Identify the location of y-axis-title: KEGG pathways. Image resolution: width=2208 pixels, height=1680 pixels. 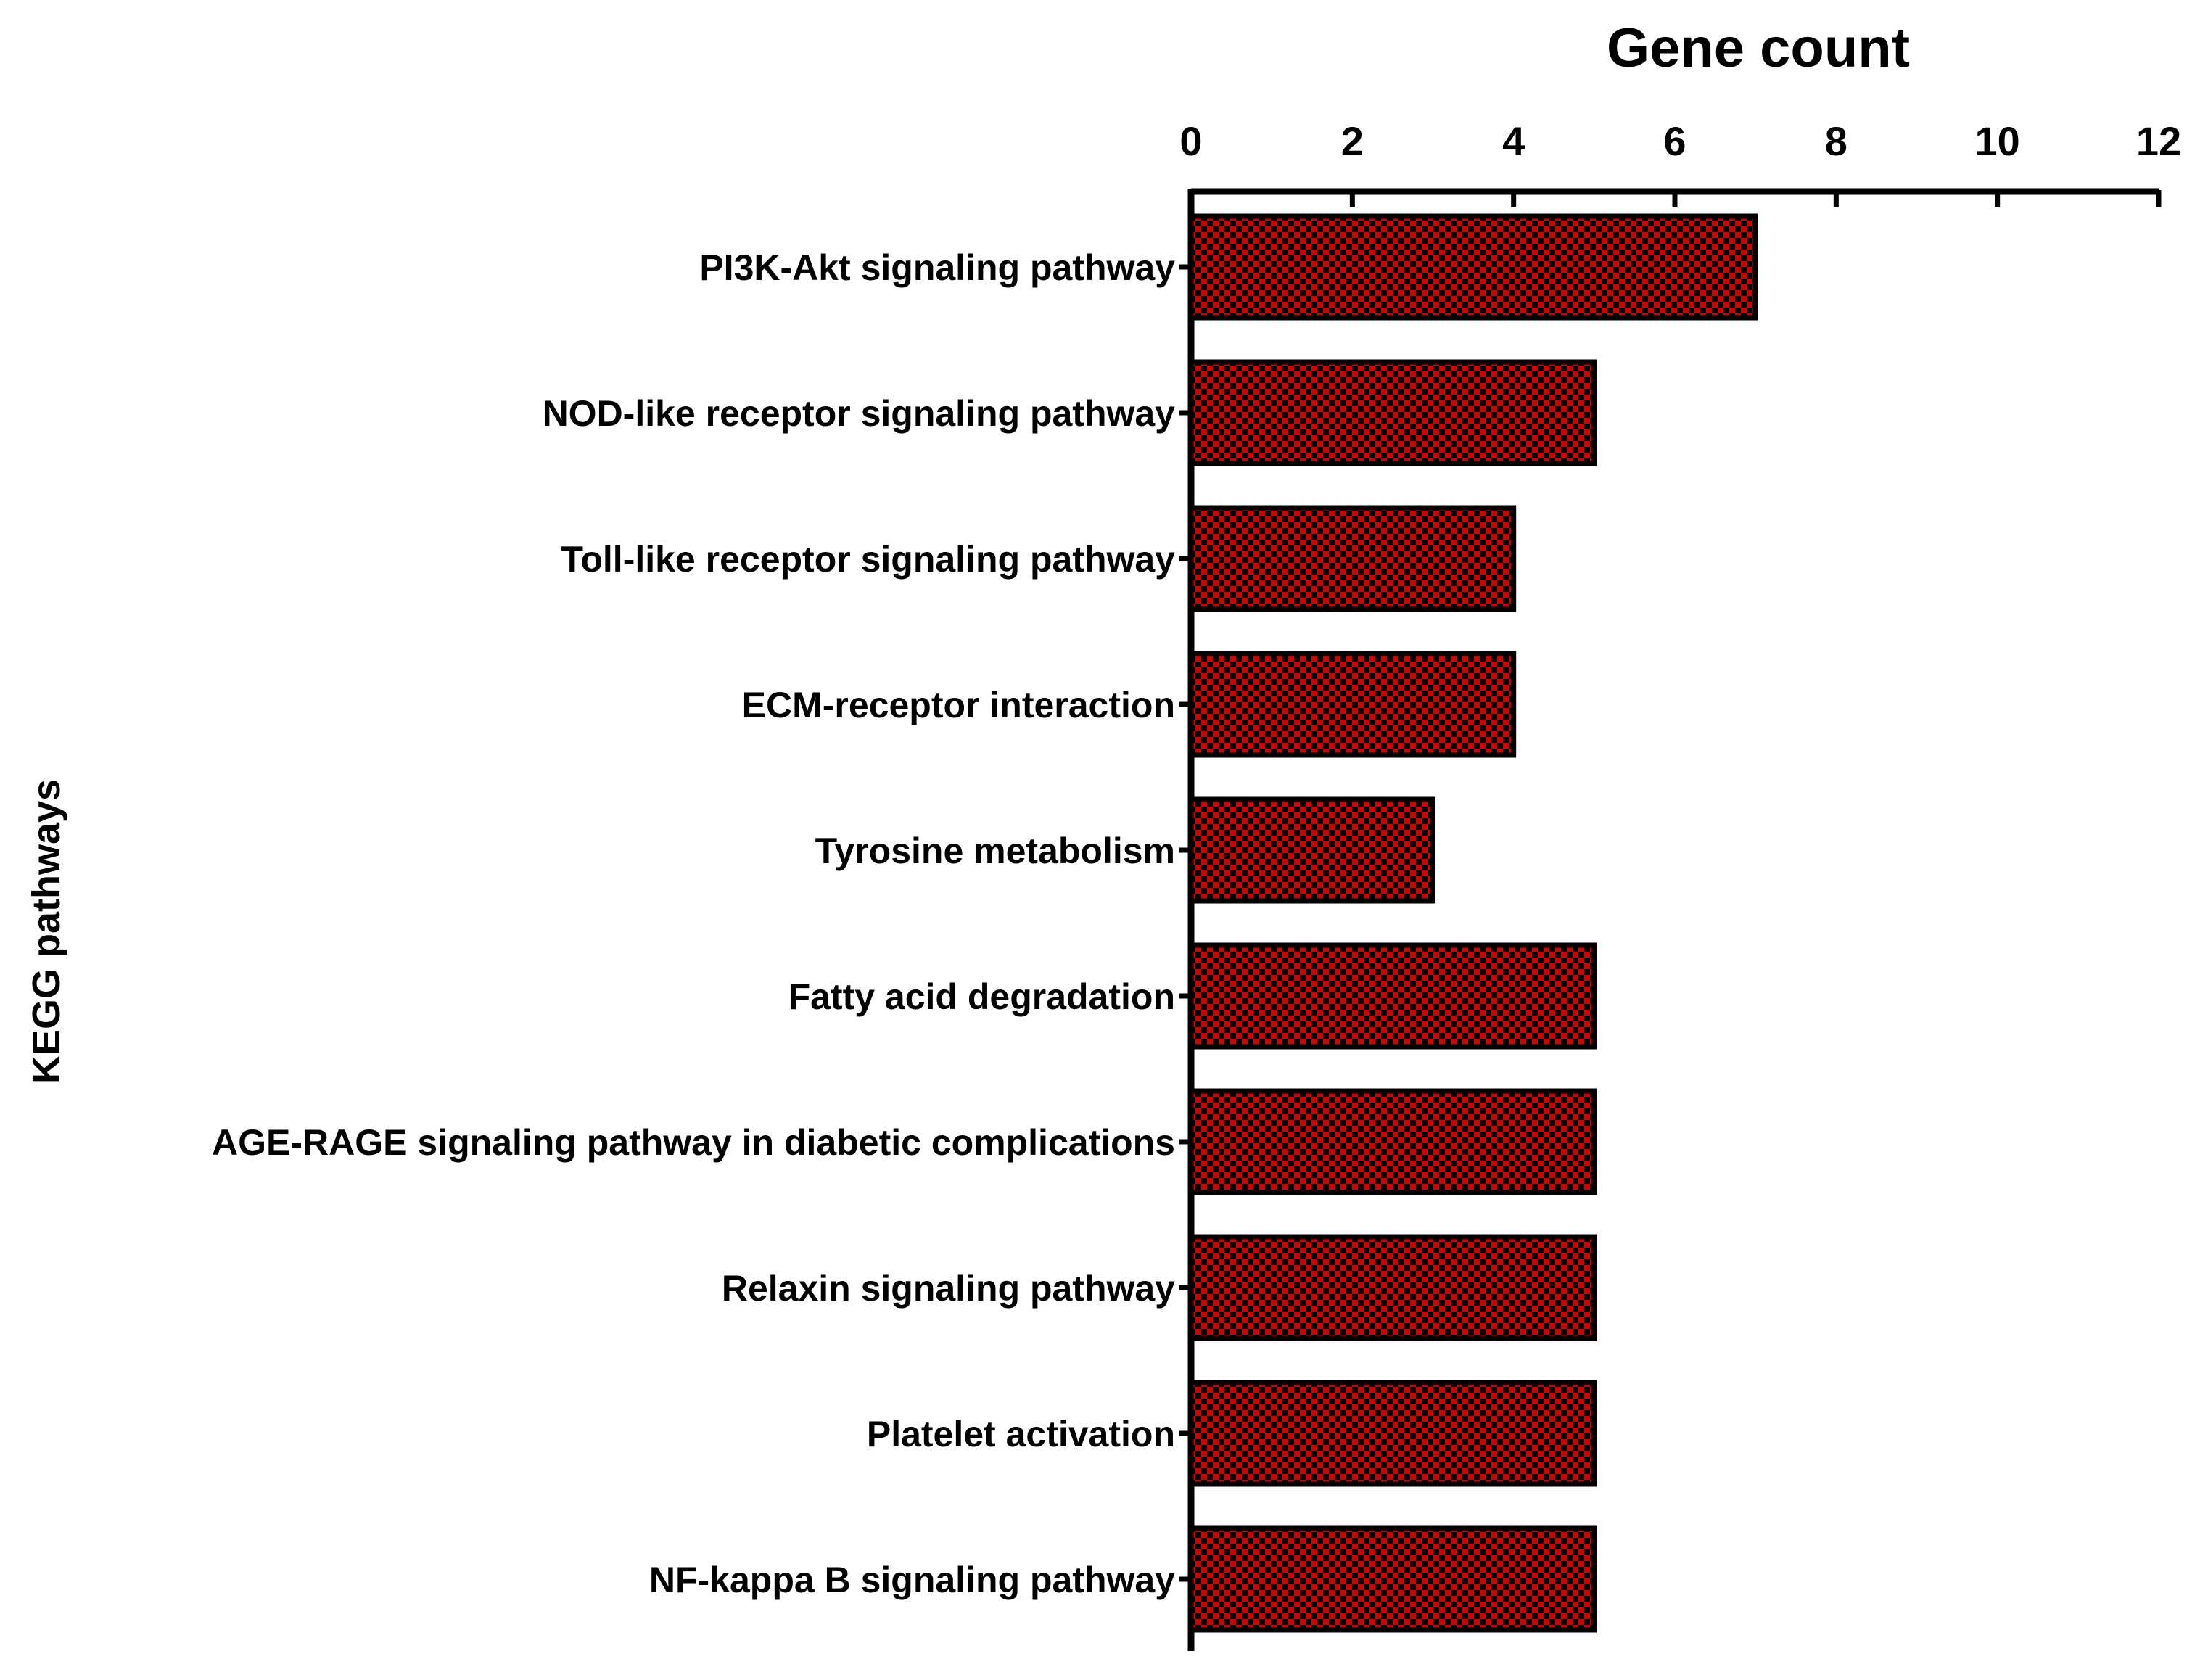
(46, 931).